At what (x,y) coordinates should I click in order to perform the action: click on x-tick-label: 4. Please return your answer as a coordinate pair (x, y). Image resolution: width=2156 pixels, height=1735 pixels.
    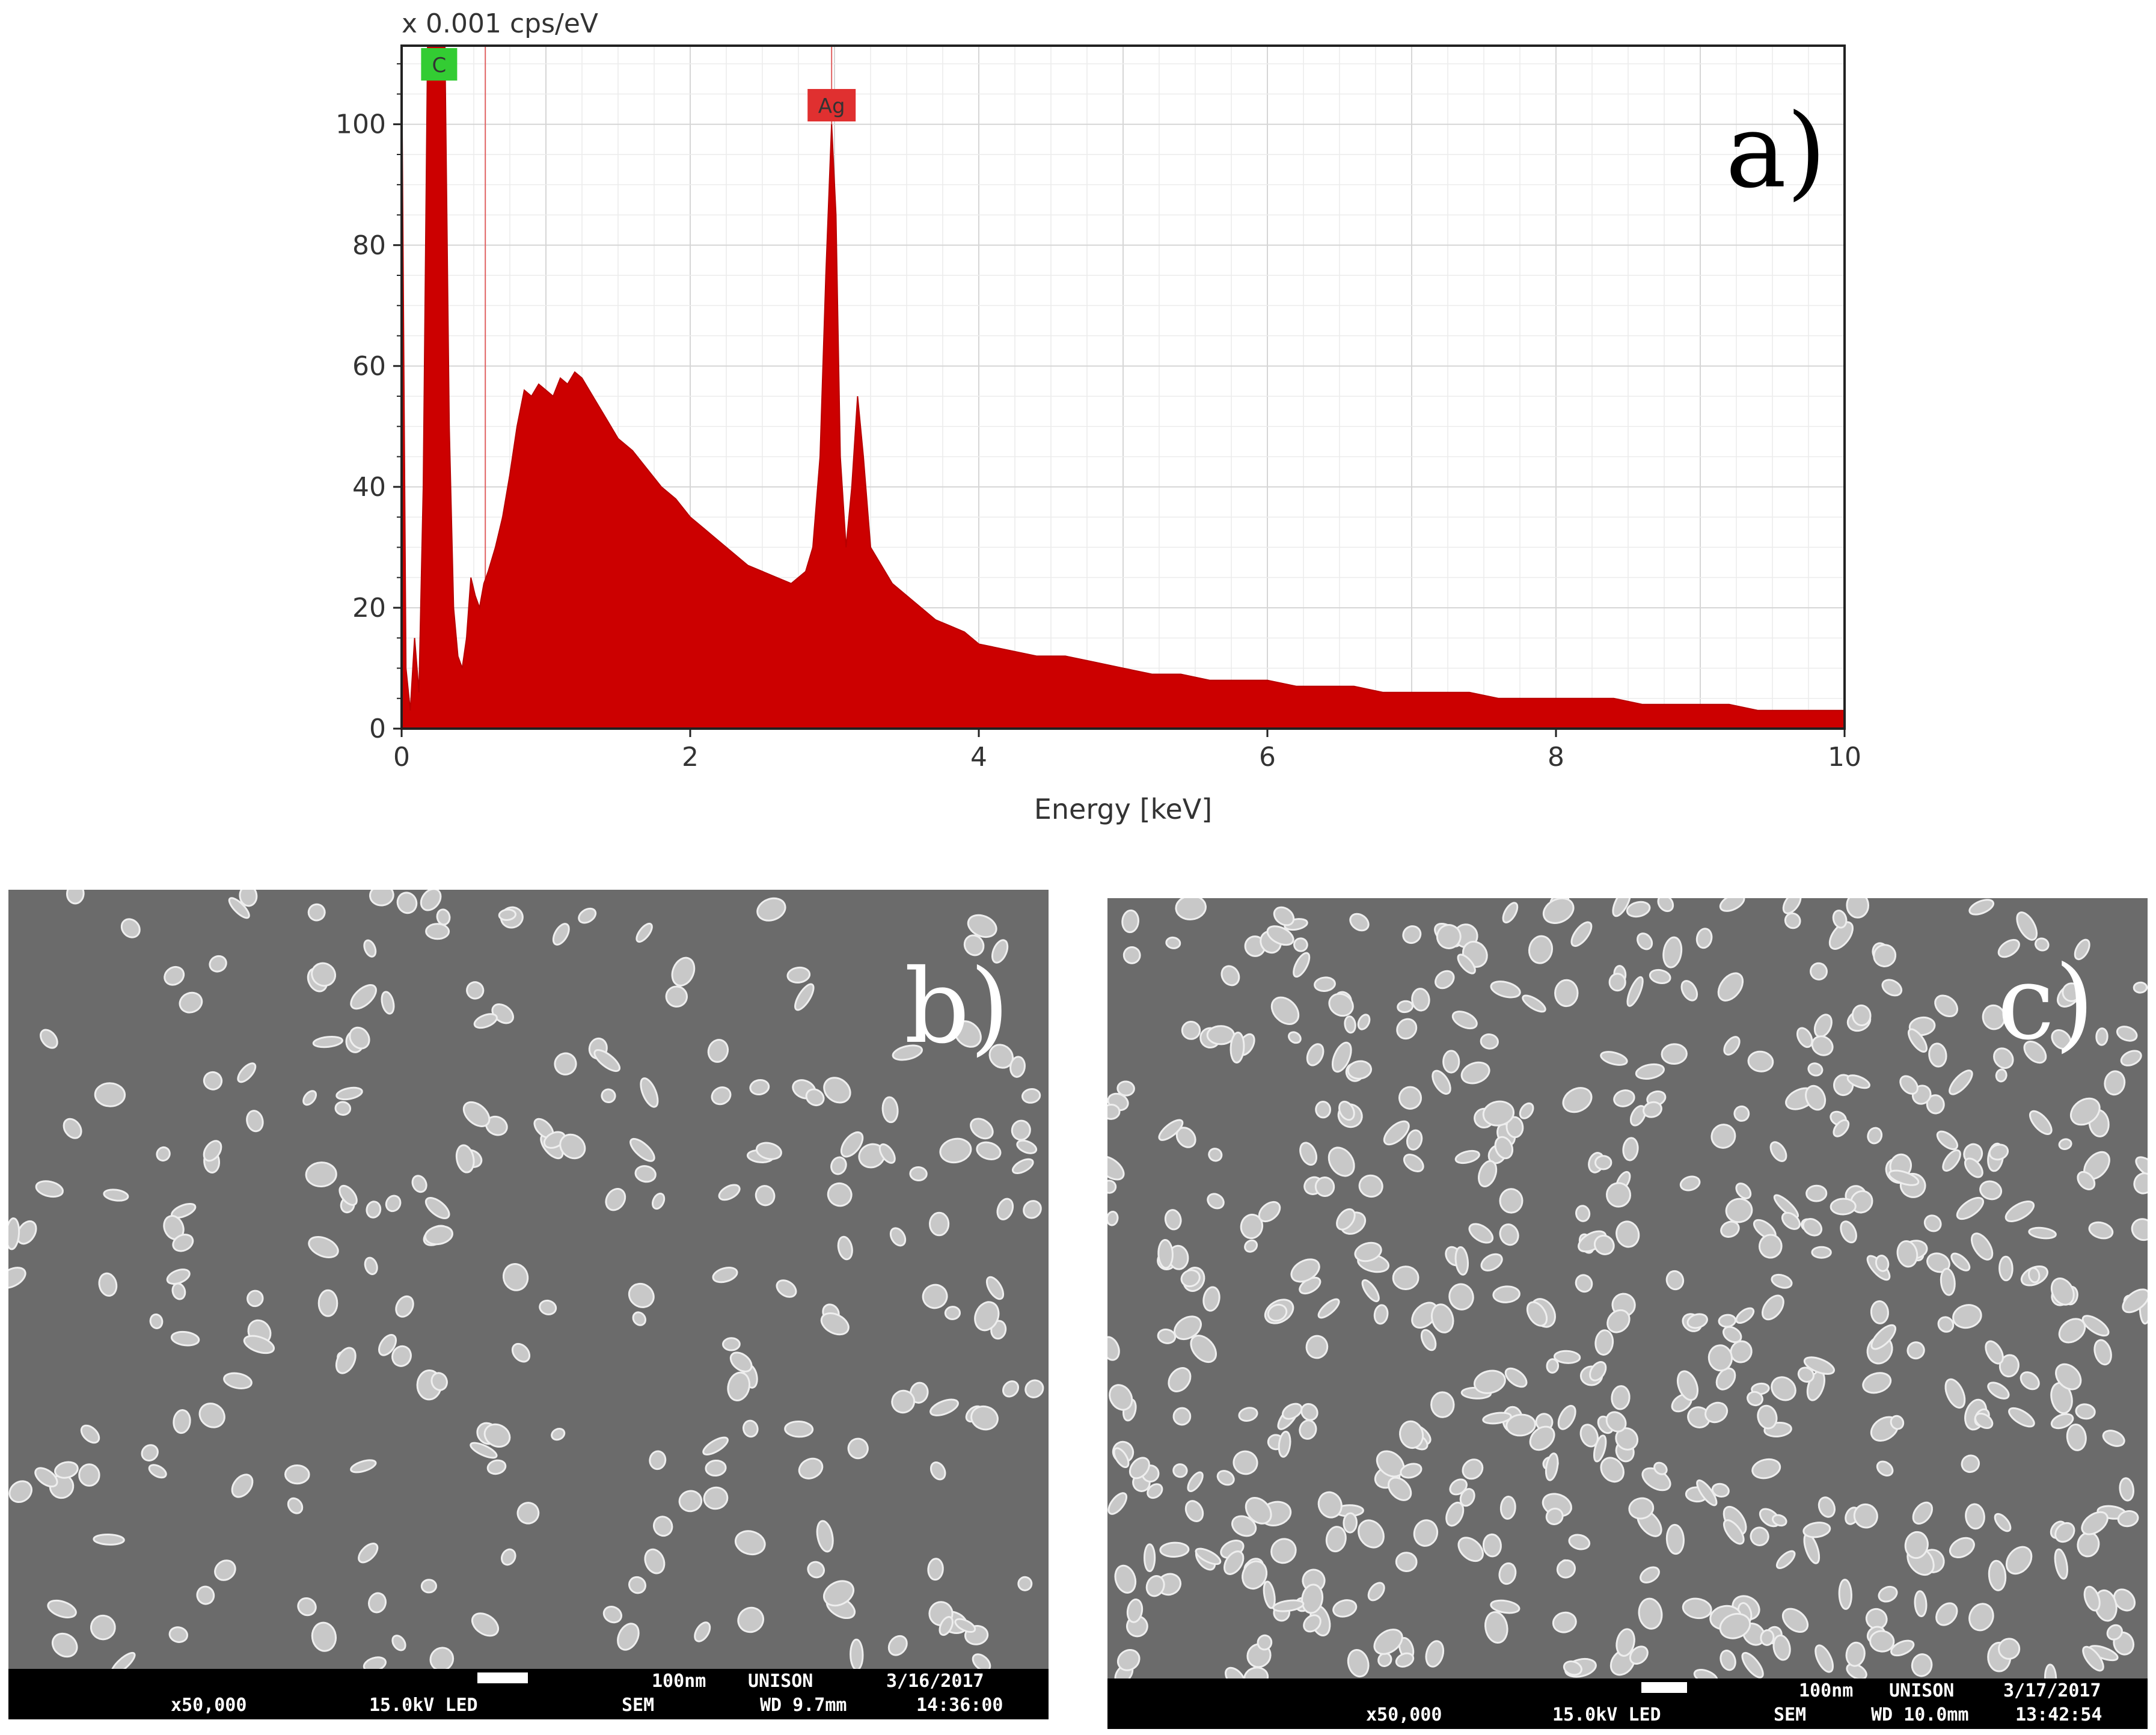
    Looking at the image, I should click on (978, 757).